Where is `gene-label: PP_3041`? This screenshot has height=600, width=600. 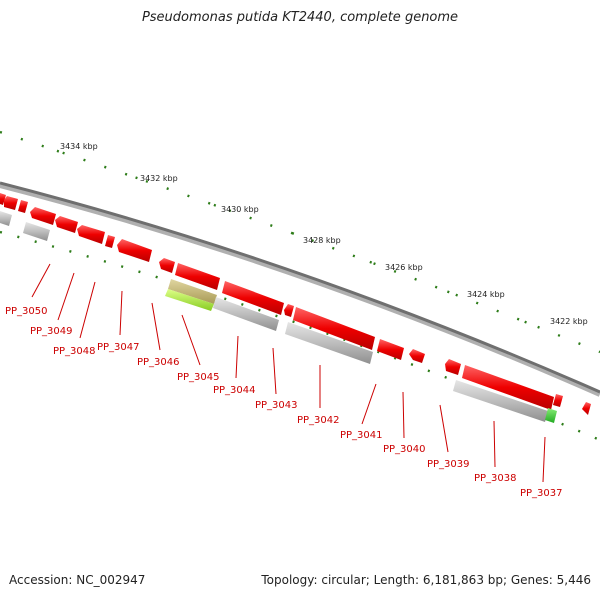 gene-label: PP_3041 is located at coordinates (361, 435).